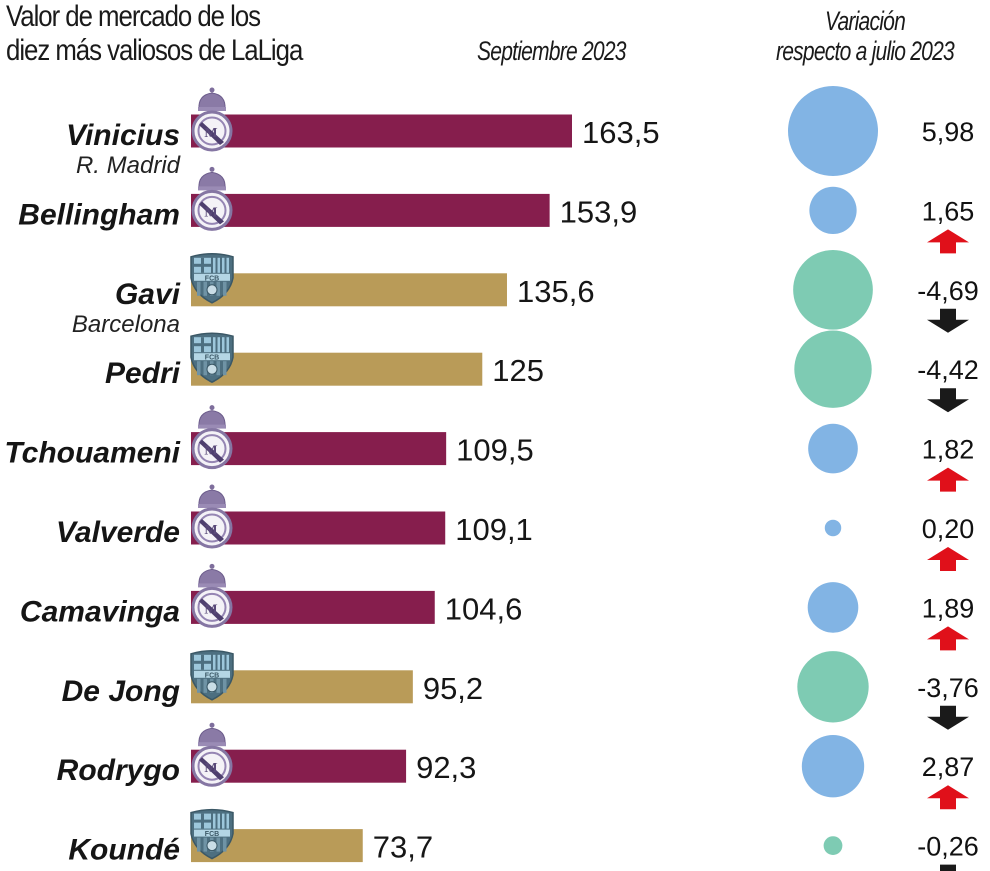 The width and height of the screenshot is (990, 871). What do you see at coordinates (148, 294) in the screenshot?
I see `player-name: Gavi` at bounding box center [148, 294].